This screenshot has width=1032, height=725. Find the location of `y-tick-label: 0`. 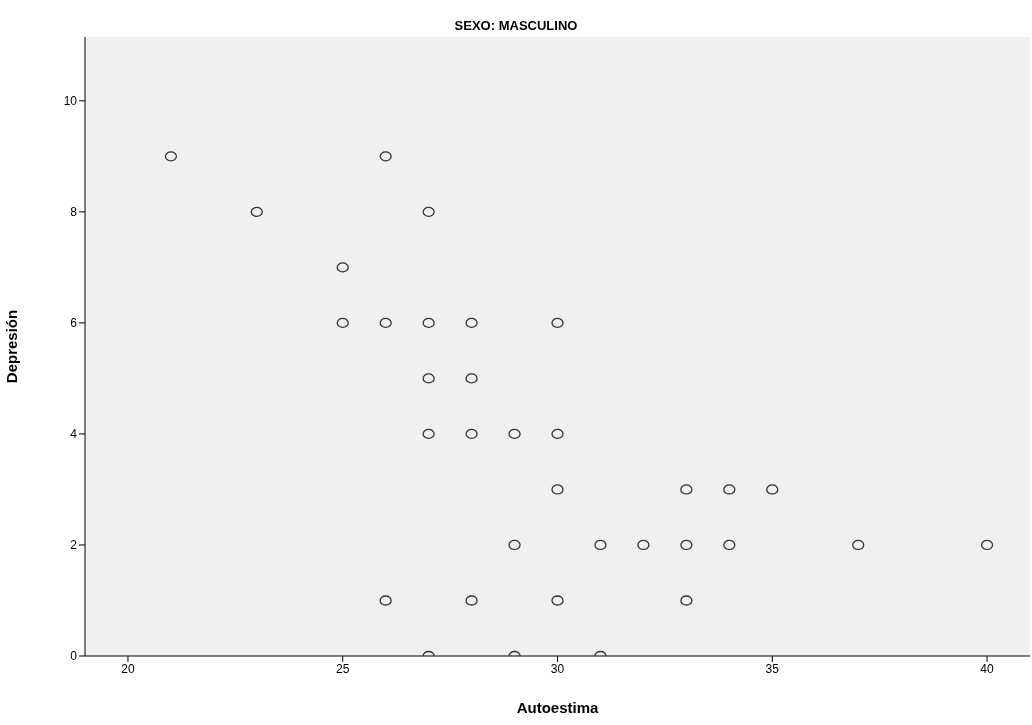

y-tick-label: 0 is located at coordinates (74, 656).